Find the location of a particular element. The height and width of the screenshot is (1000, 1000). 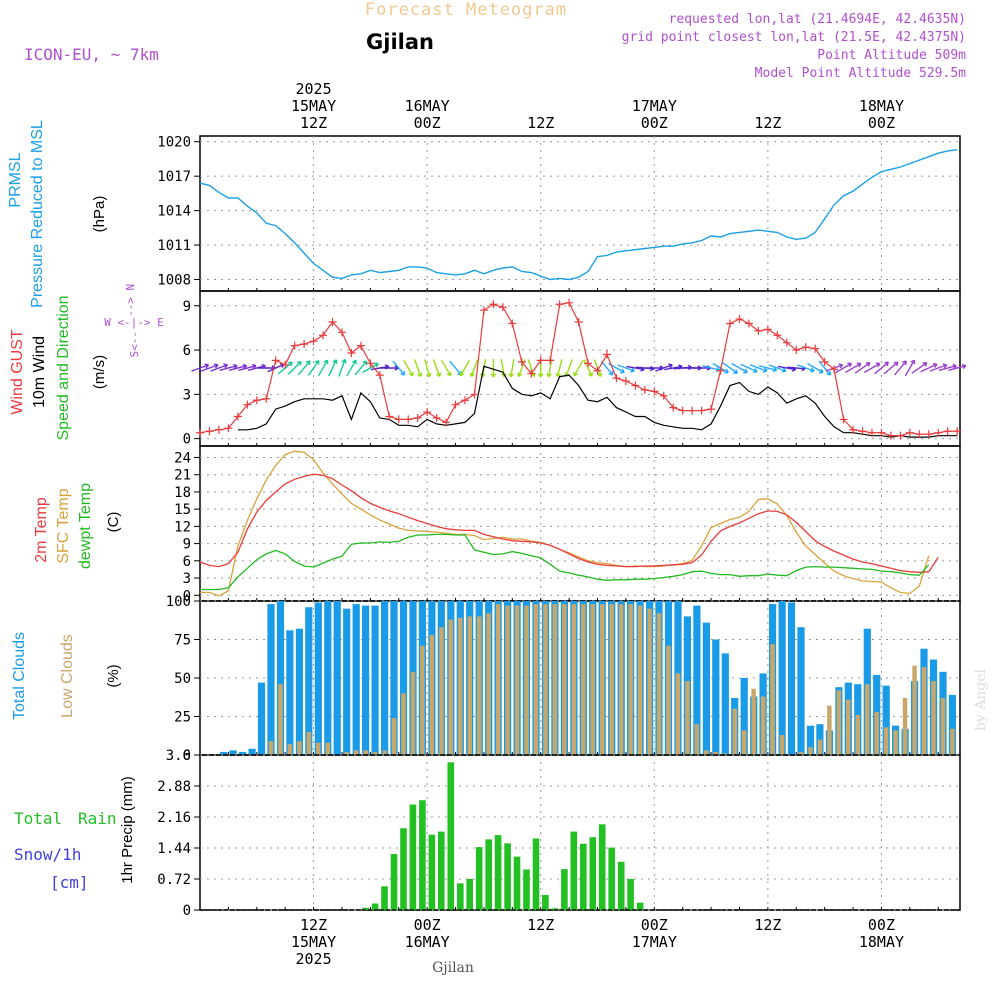

wind-10m-line is located at coordinates (597, 401).